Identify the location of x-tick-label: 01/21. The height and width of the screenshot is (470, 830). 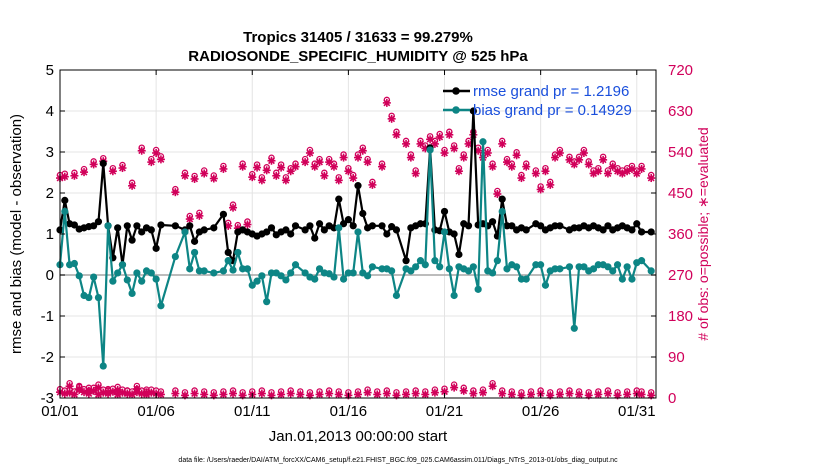
(445, 411).